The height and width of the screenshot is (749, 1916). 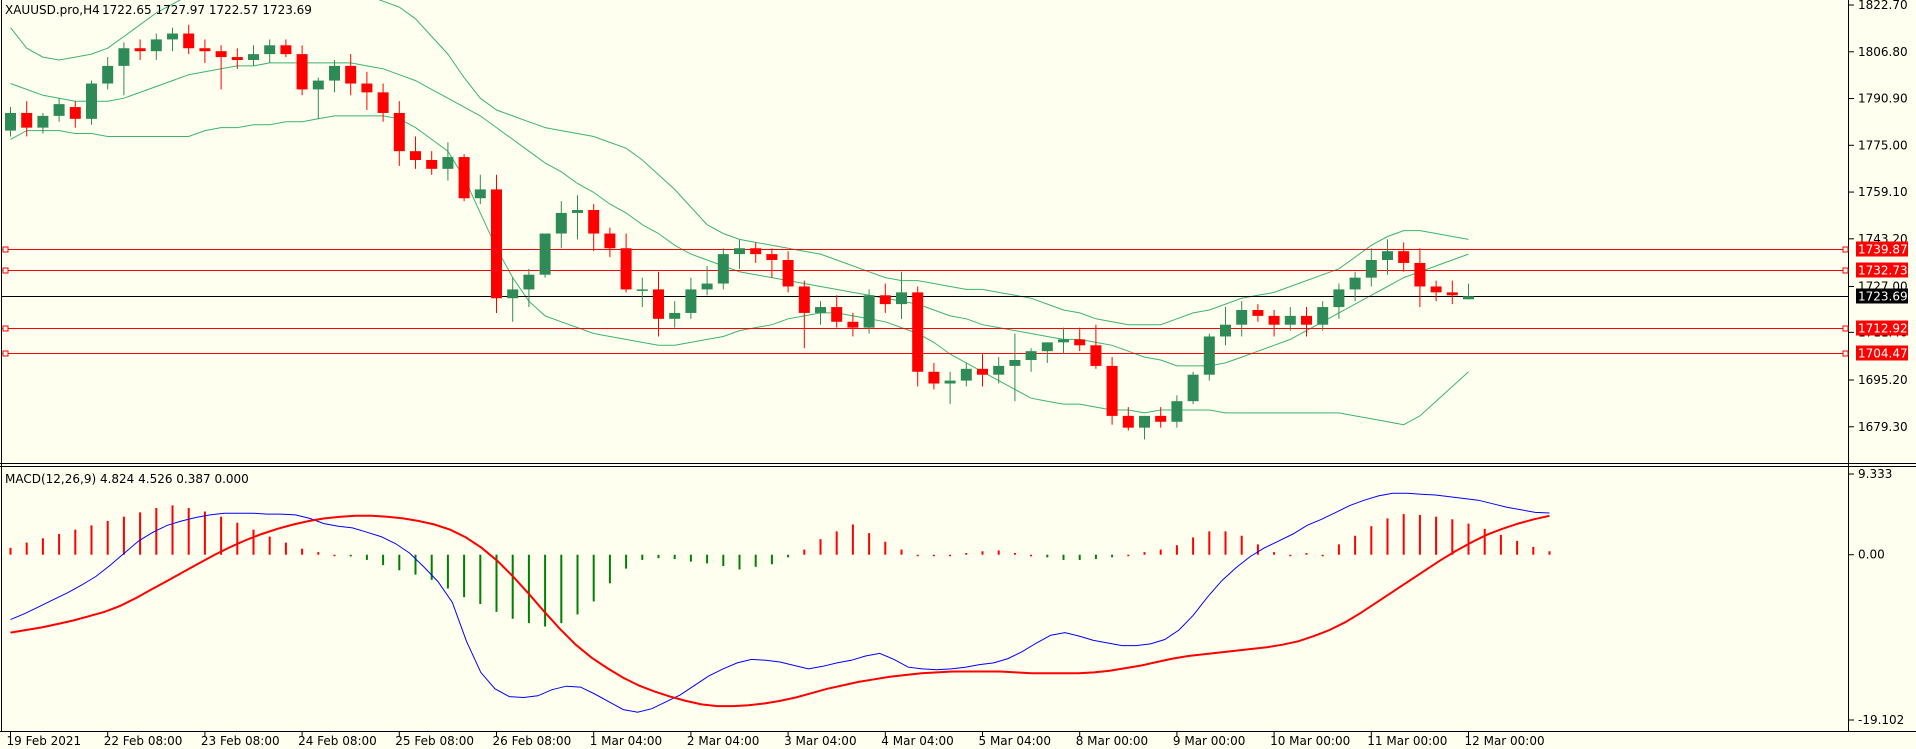 What do you see at coordinates (44, 741) in the screenshot?
I see `xtick-label: 19 Feb 2021` at bounding box center [44, 741].